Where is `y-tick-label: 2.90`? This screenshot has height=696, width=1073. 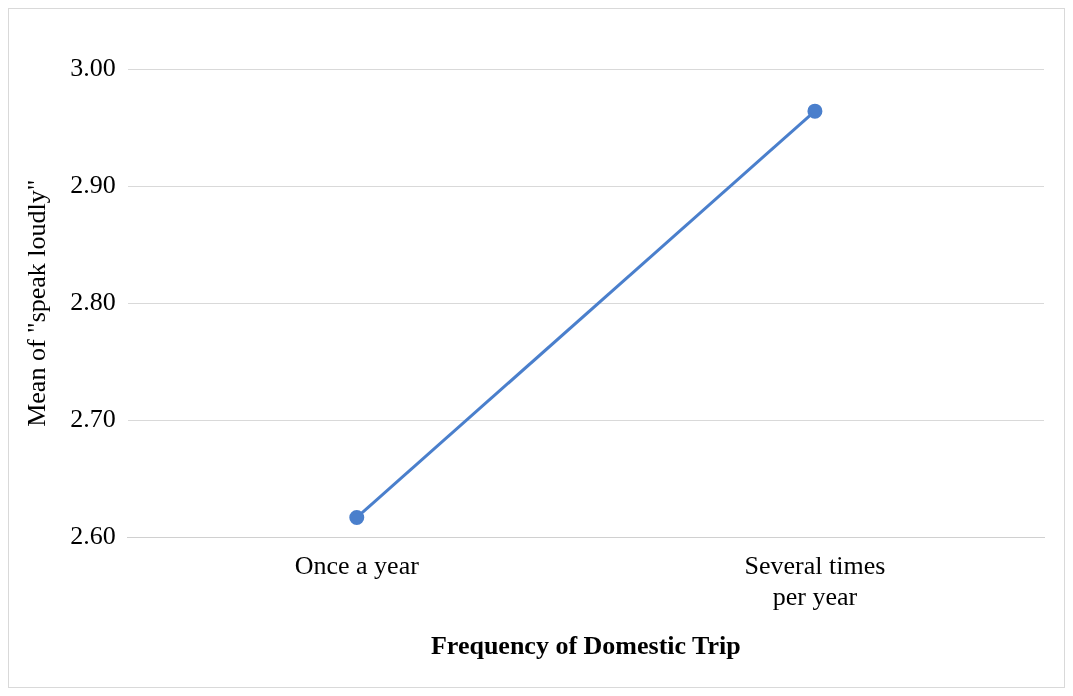
y-tick-label: 2.90 is located at coordinates (93, 184).